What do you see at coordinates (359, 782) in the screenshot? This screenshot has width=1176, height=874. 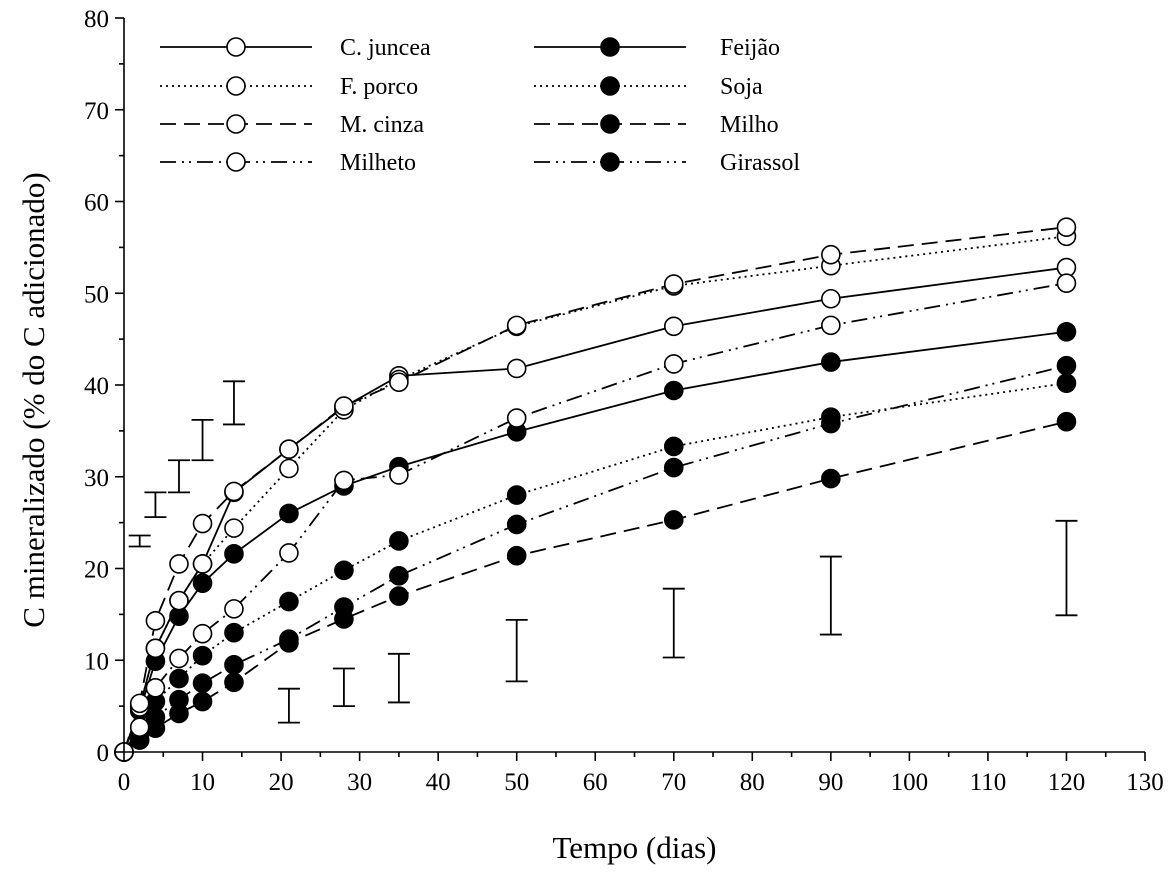 I see `x-tick-label: 30` at bounding box center [359, 782].